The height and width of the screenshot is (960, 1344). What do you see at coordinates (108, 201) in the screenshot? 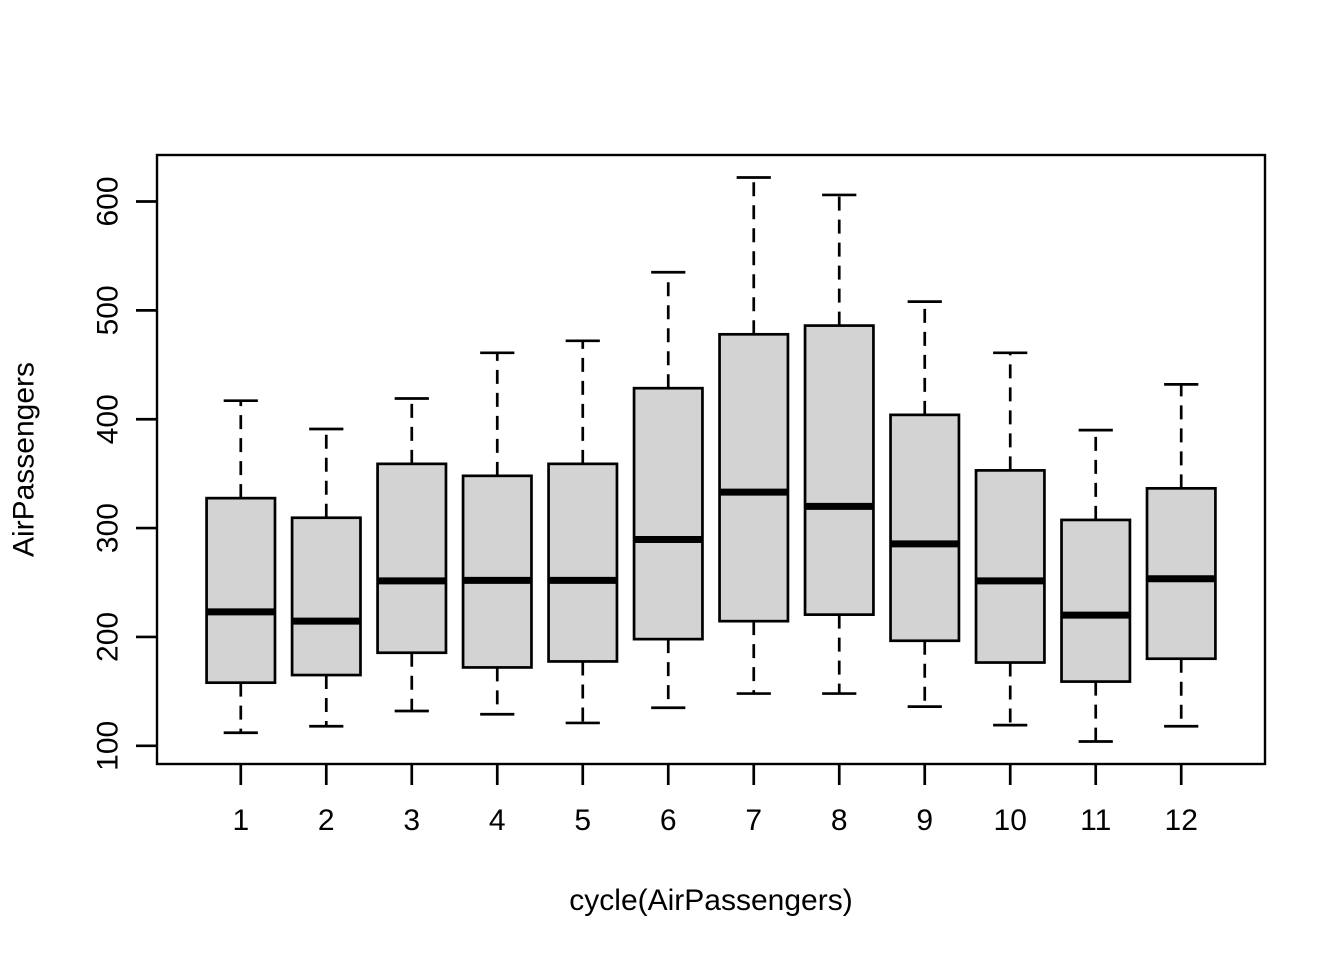
I see `y-axis-tick-label: 600` at bounding box center [108, 201].